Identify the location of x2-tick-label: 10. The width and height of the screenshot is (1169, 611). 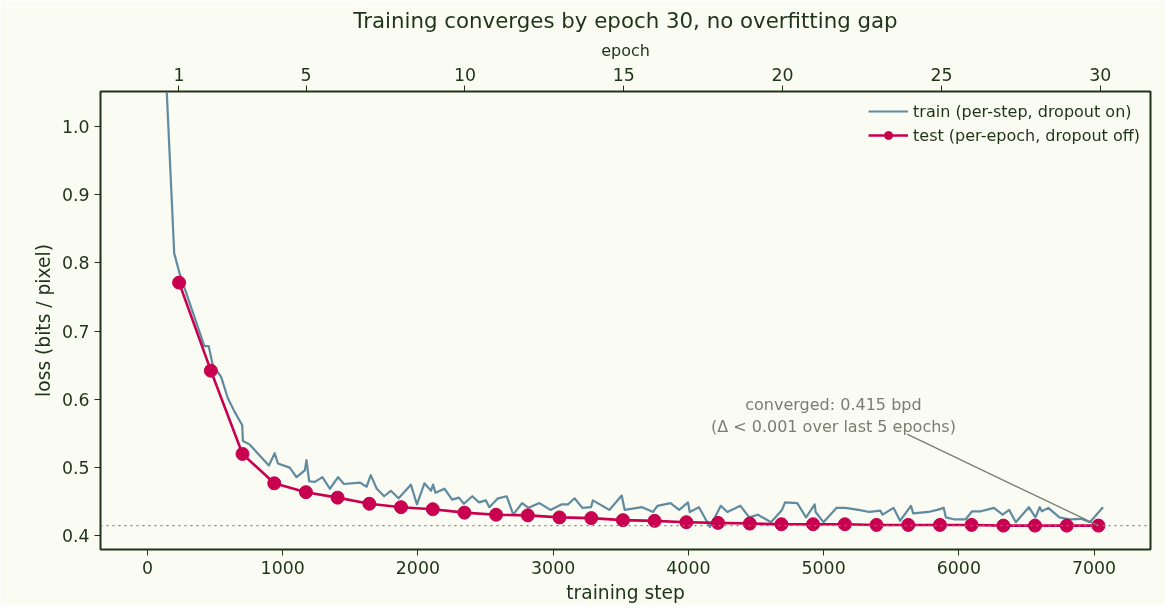
(464, 74).